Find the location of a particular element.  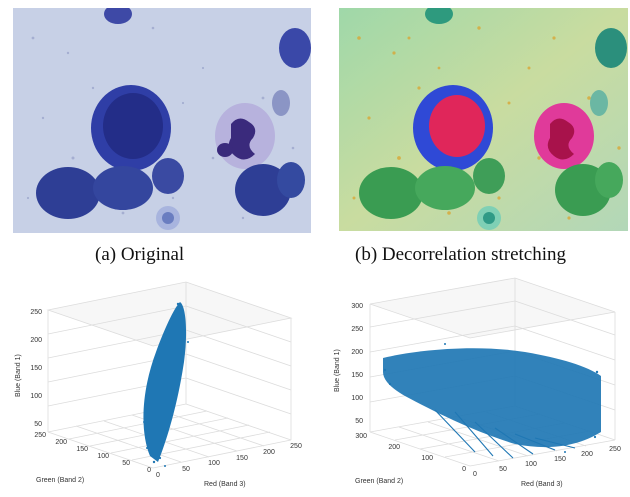

yticks-d-2: 100 is located at coordinates (427, 458).